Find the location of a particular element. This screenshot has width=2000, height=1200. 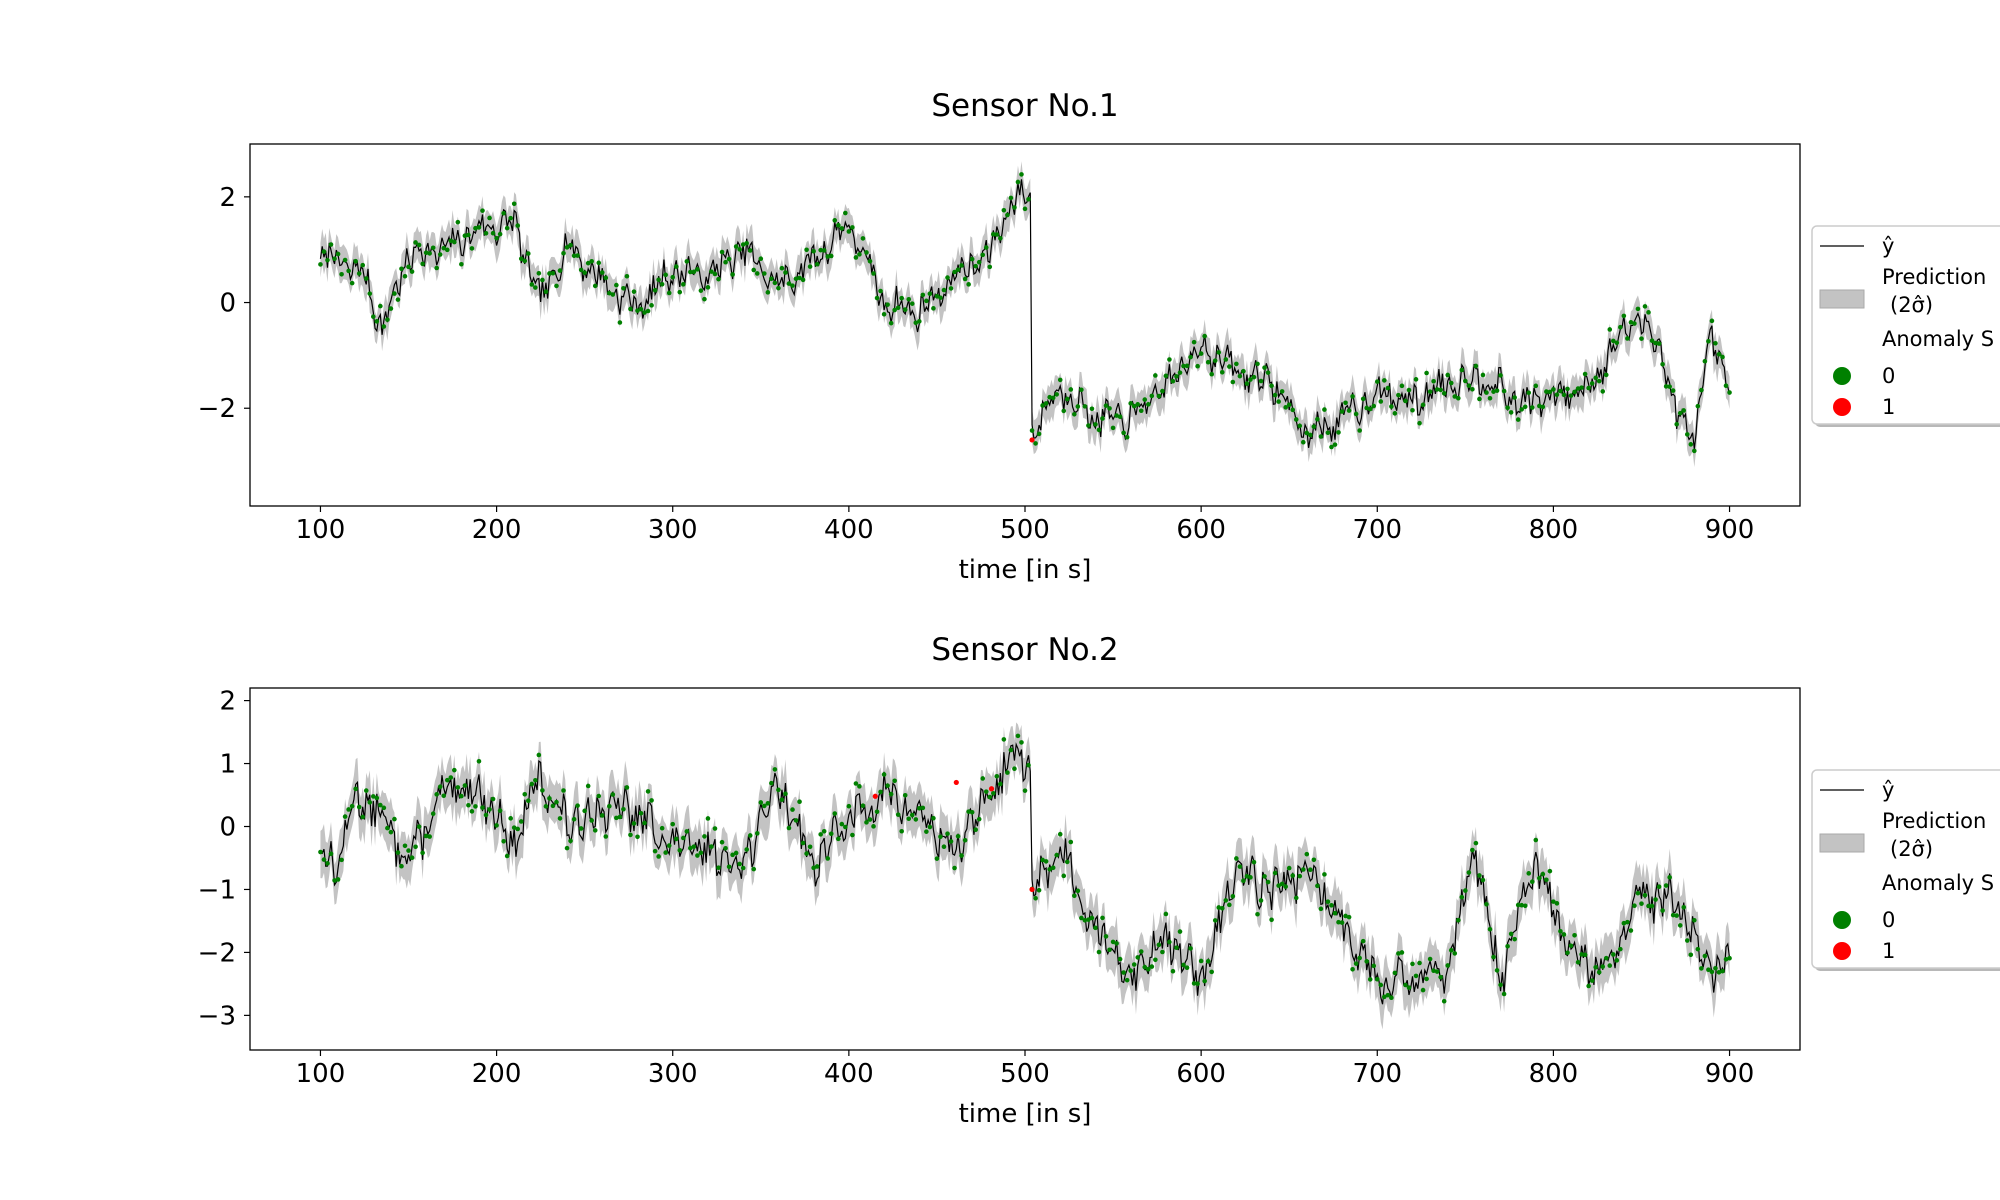

anomaly-score-1-points is located at coordinates (953, 836).